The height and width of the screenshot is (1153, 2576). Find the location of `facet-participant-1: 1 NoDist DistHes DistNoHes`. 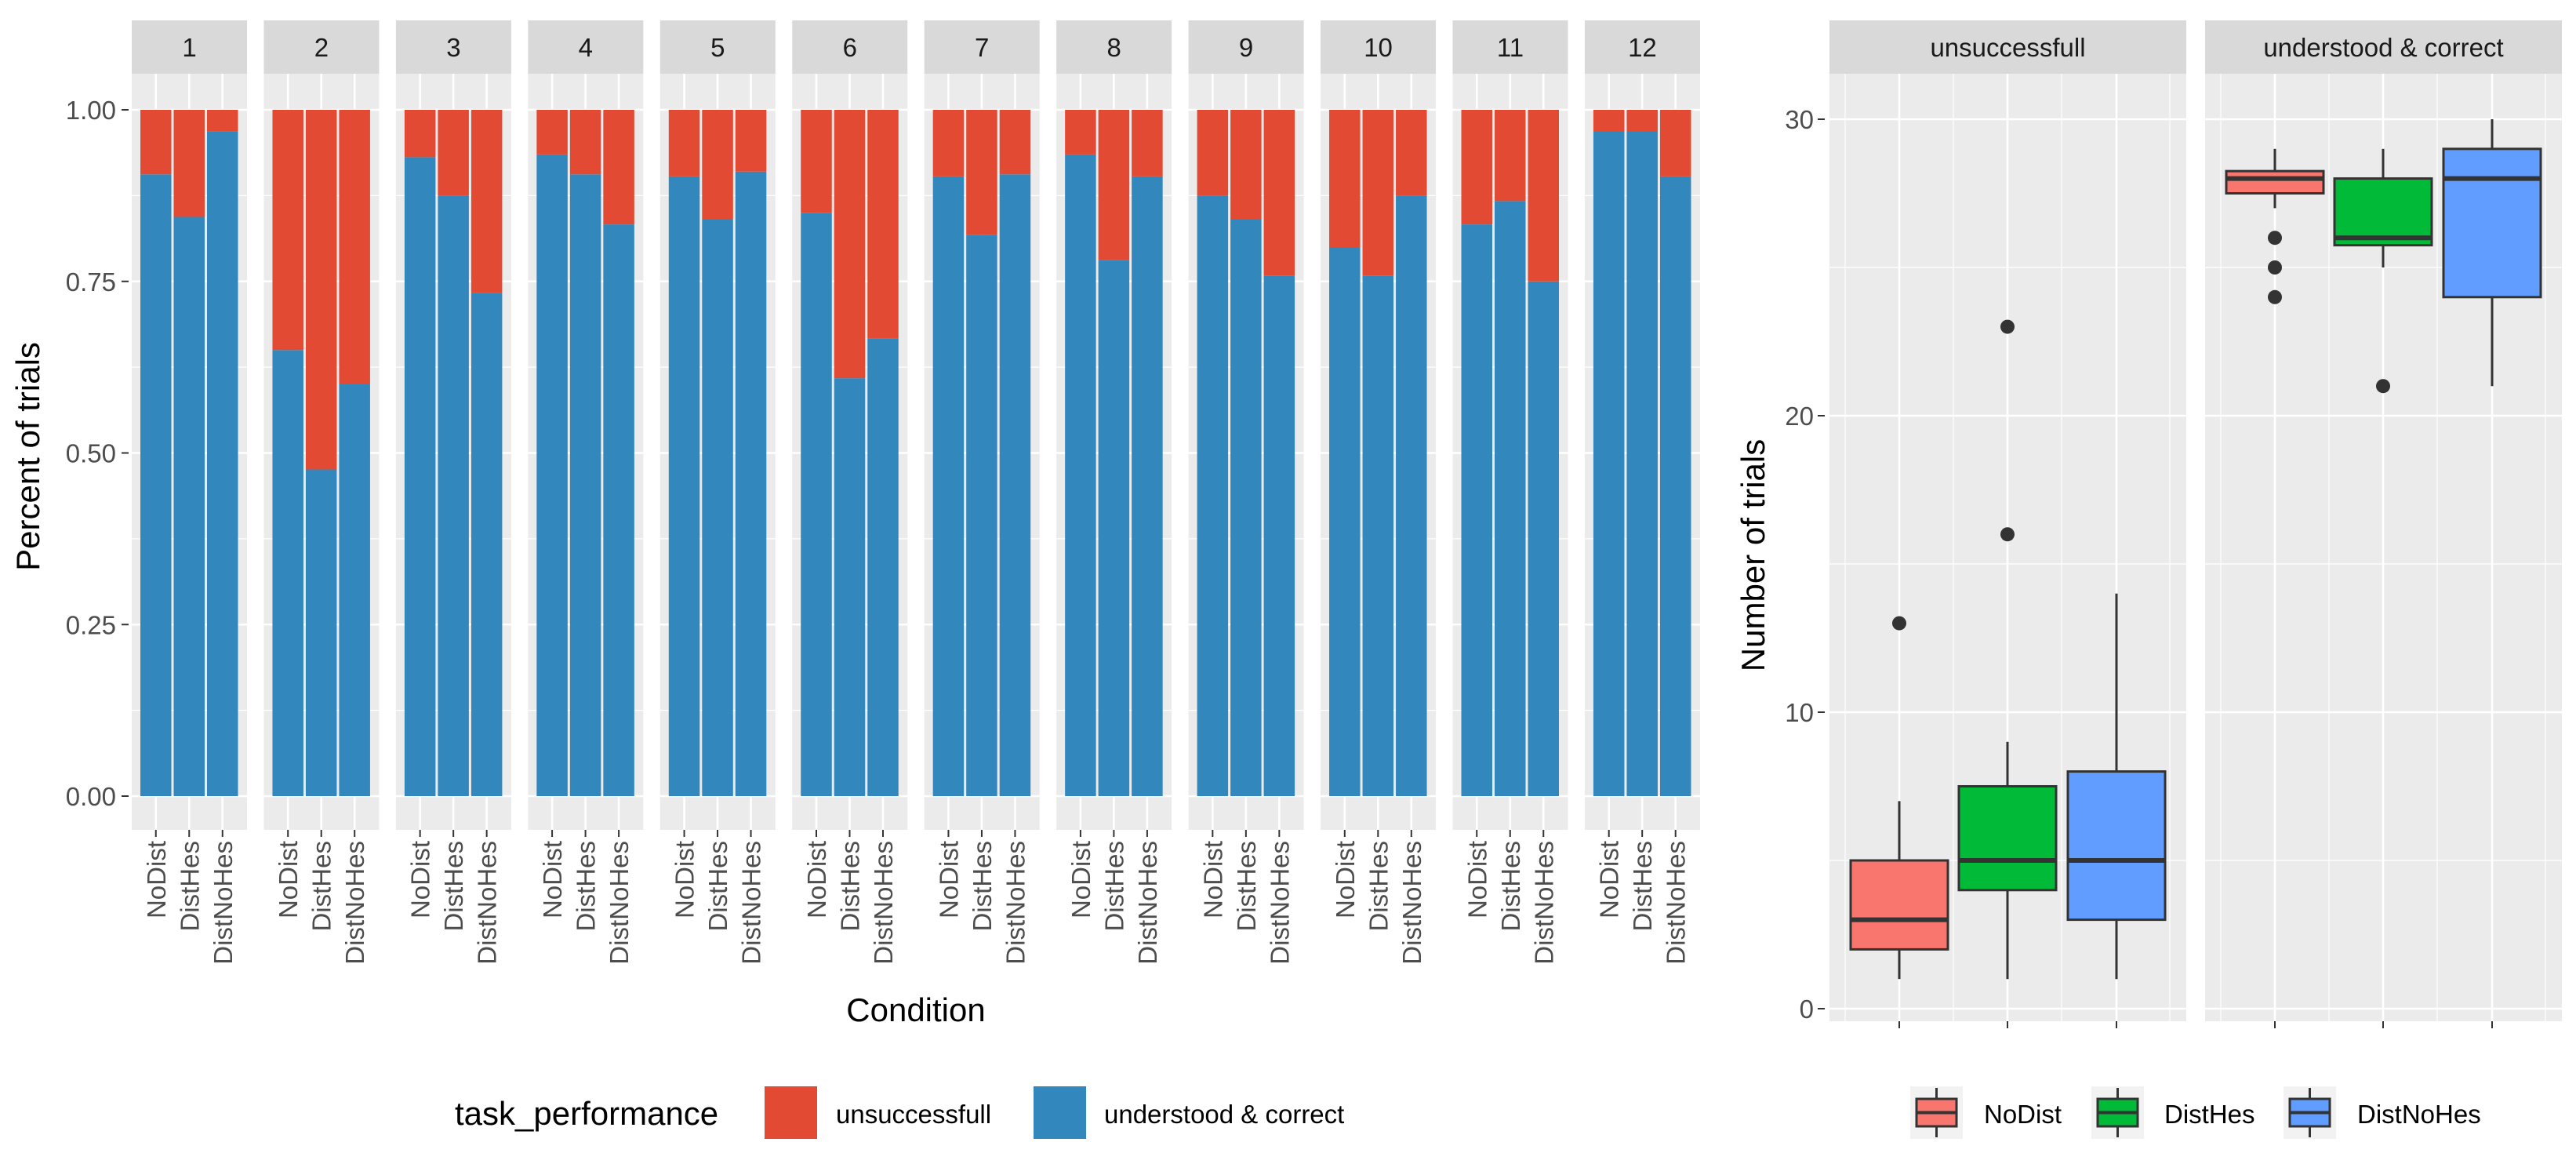

facet-participant-1: 1 NoDist DistHes DistNoHes is located at coordinates (189, 493).